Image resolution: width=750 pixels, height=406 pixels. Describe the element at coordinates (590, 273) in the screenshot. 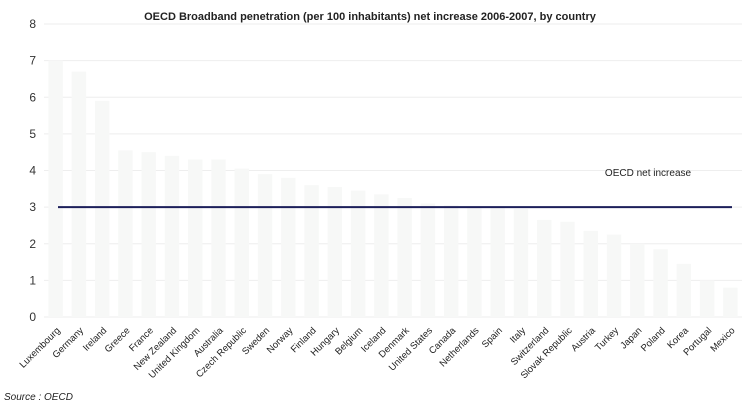

I see `bar-austria` at that location.